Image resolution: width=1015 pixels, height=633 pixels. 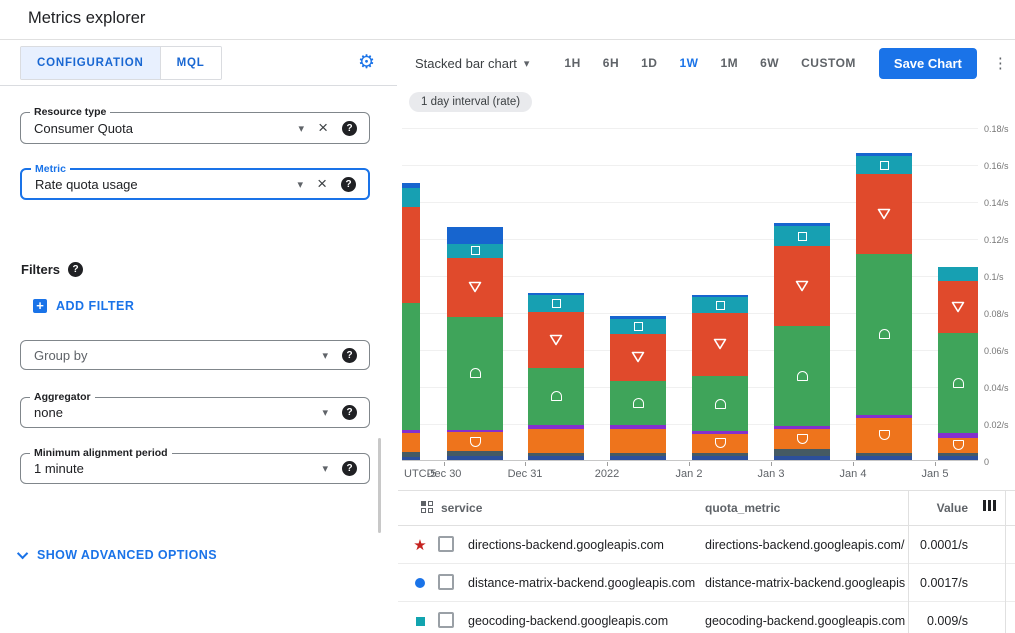 What do you see at coordinates (649, 63) in the screenshot?
I see `range-button-1d: 1D` at bounding box center [649, 63].